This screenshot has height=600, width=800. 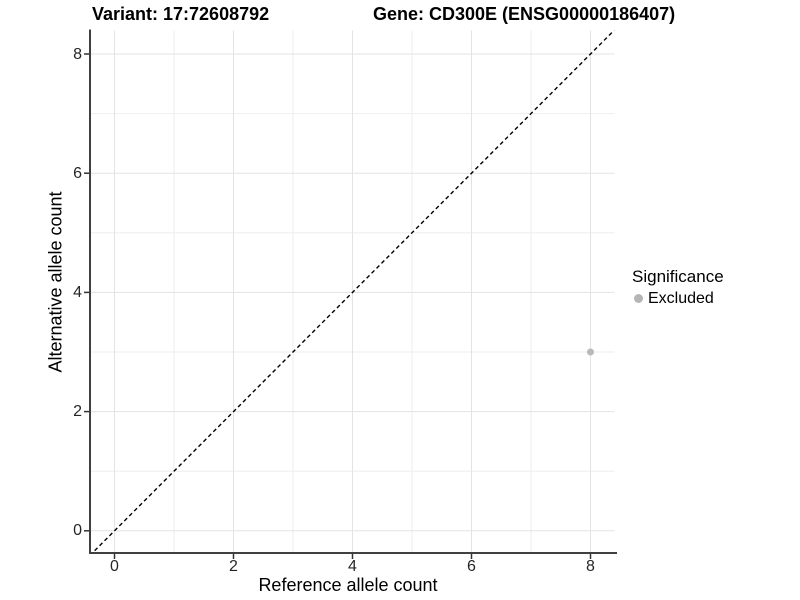 What do you see at coordinates (77, 54) in the screenshot?
I see `y-tick-label: 8` at bounding box center [77, 54].